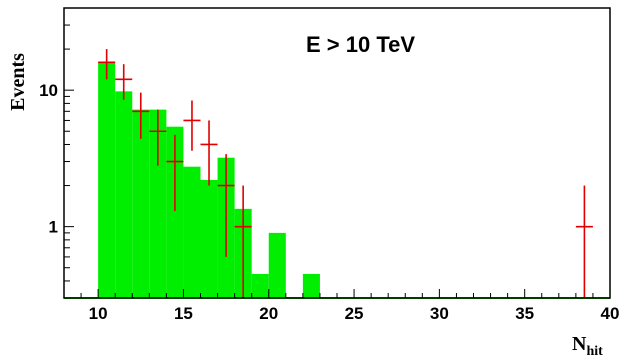 Image resolution: width=624 pixels, height=363 pixels. I want to click on y-tick-label-1: 1, so click(53, 227).